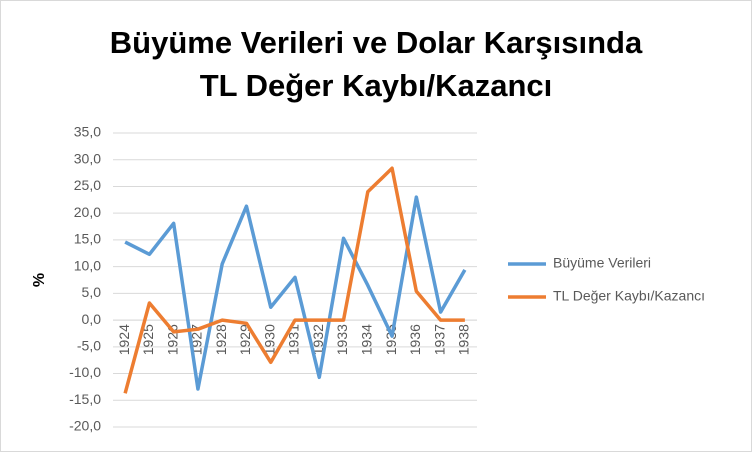 This screenshot has width=752, height=452. Describe the element at coordinates (87, 212) in the screenshot. I see `y-tick-label: 20,0` at that location.